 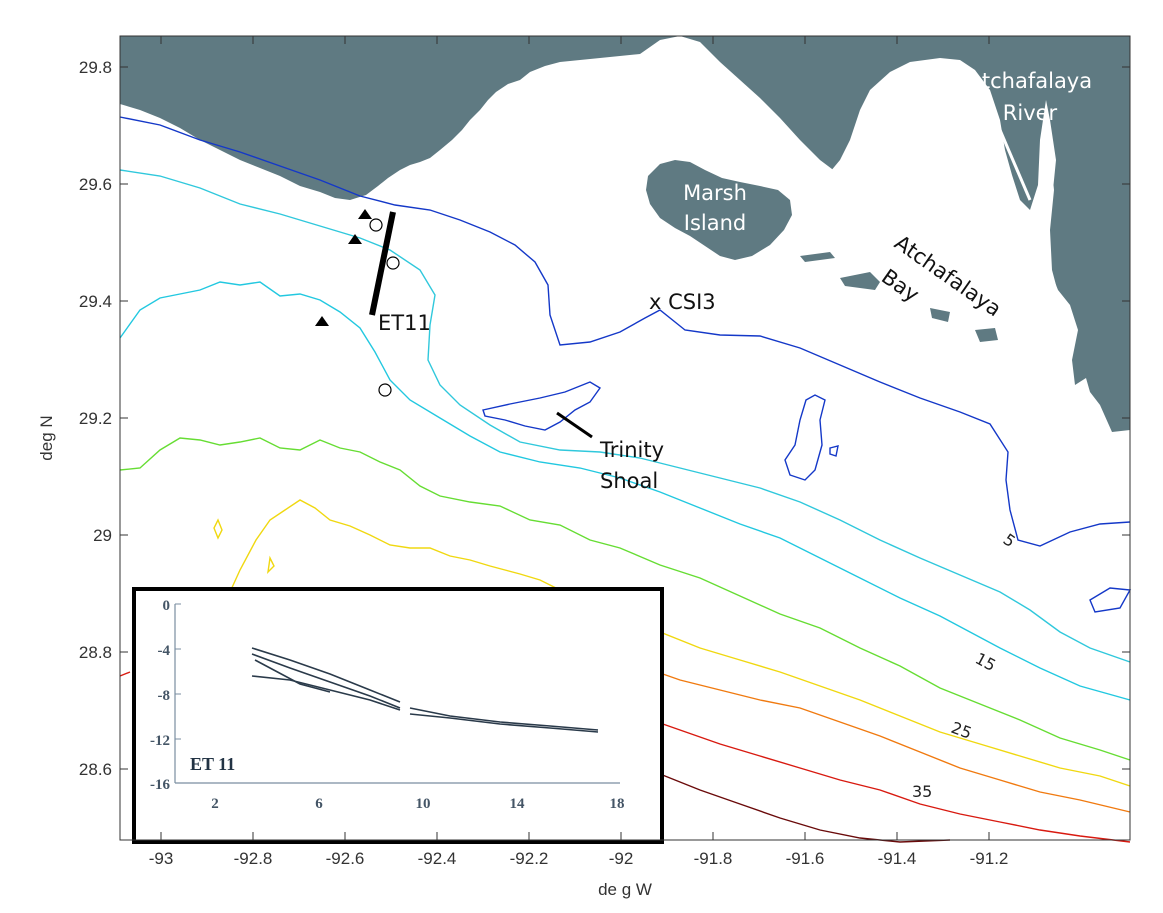 I want to click on x-tick-label-7: -91.6, so click(x=805, y=858).